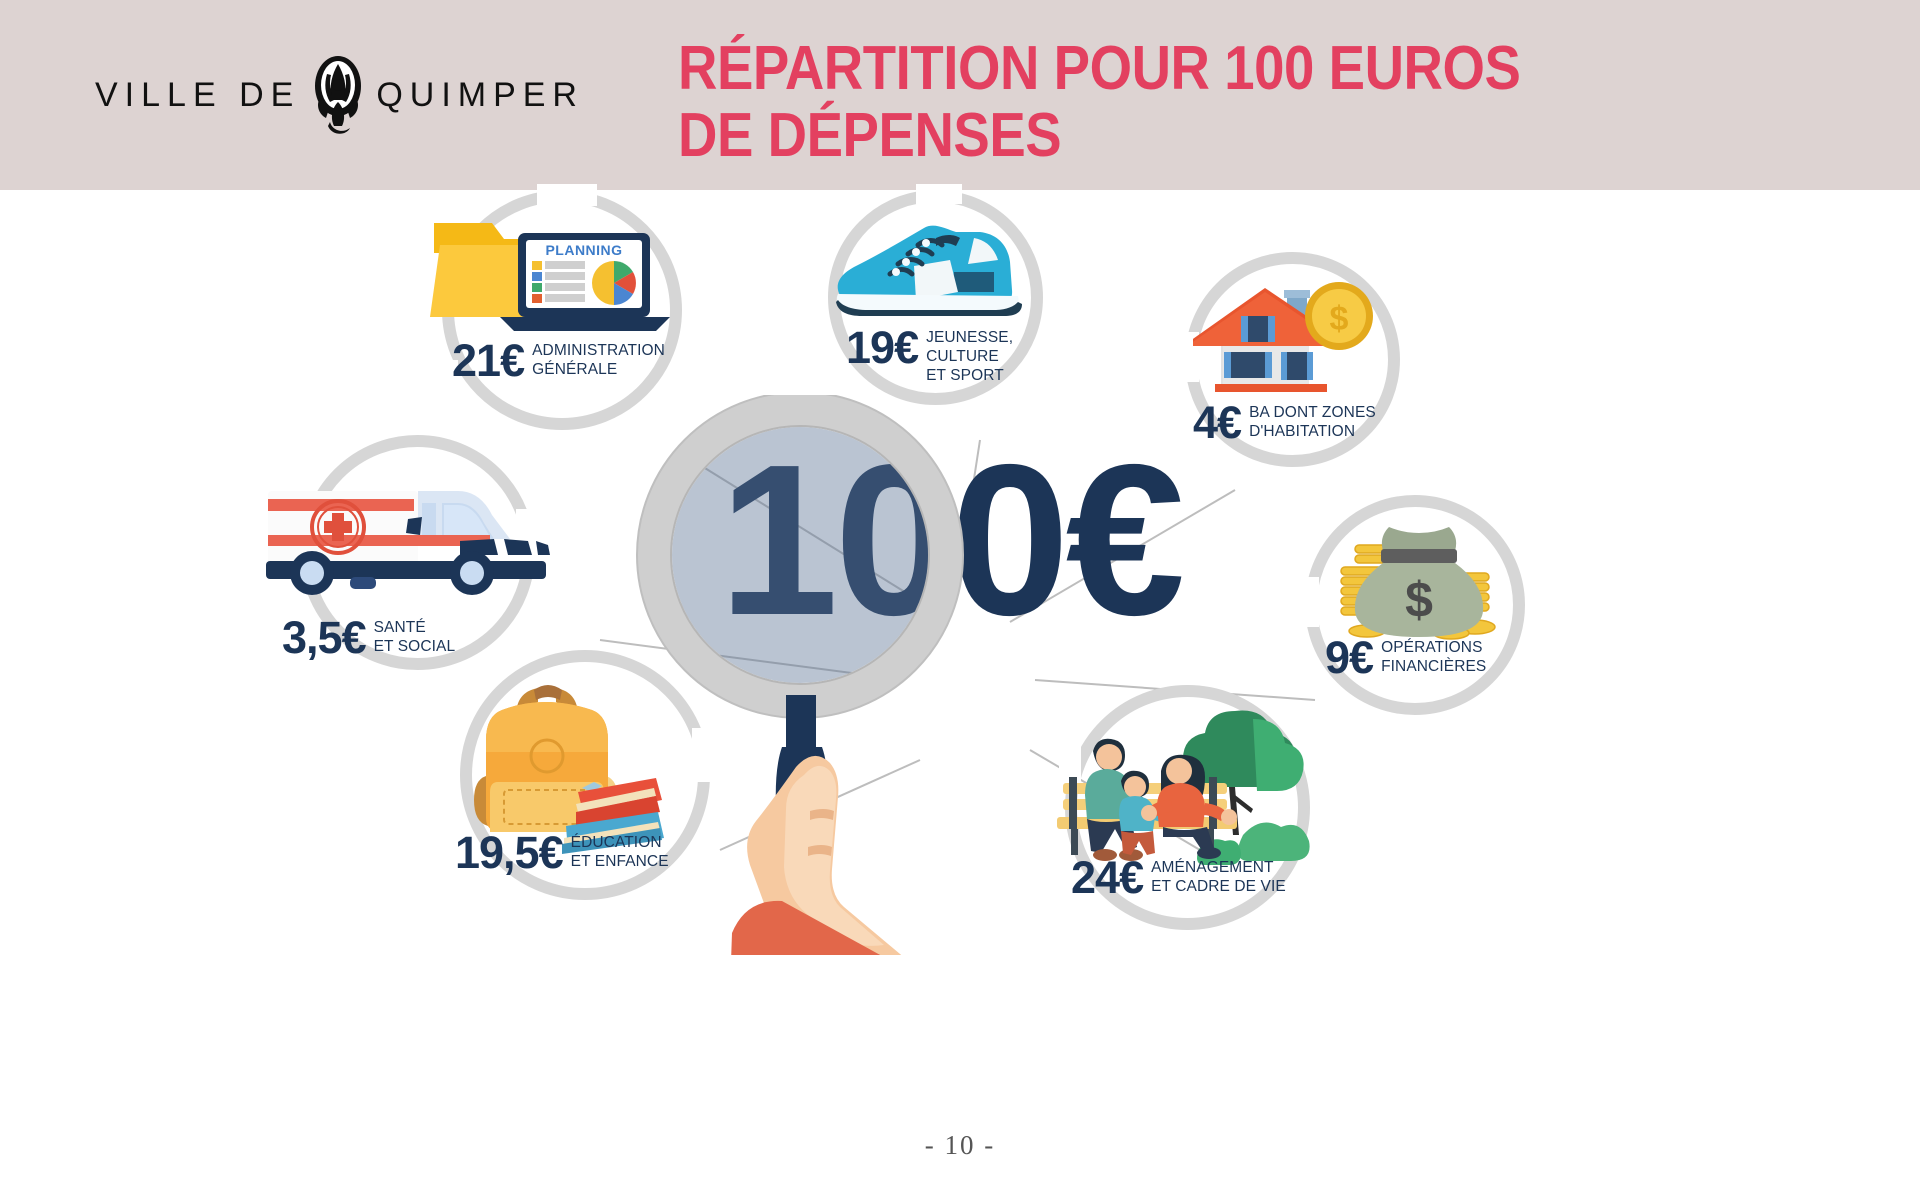 The height and width of the screenshot is (1201, 1920). I want to click on node-administration: PLANNING, so click(566, 317).